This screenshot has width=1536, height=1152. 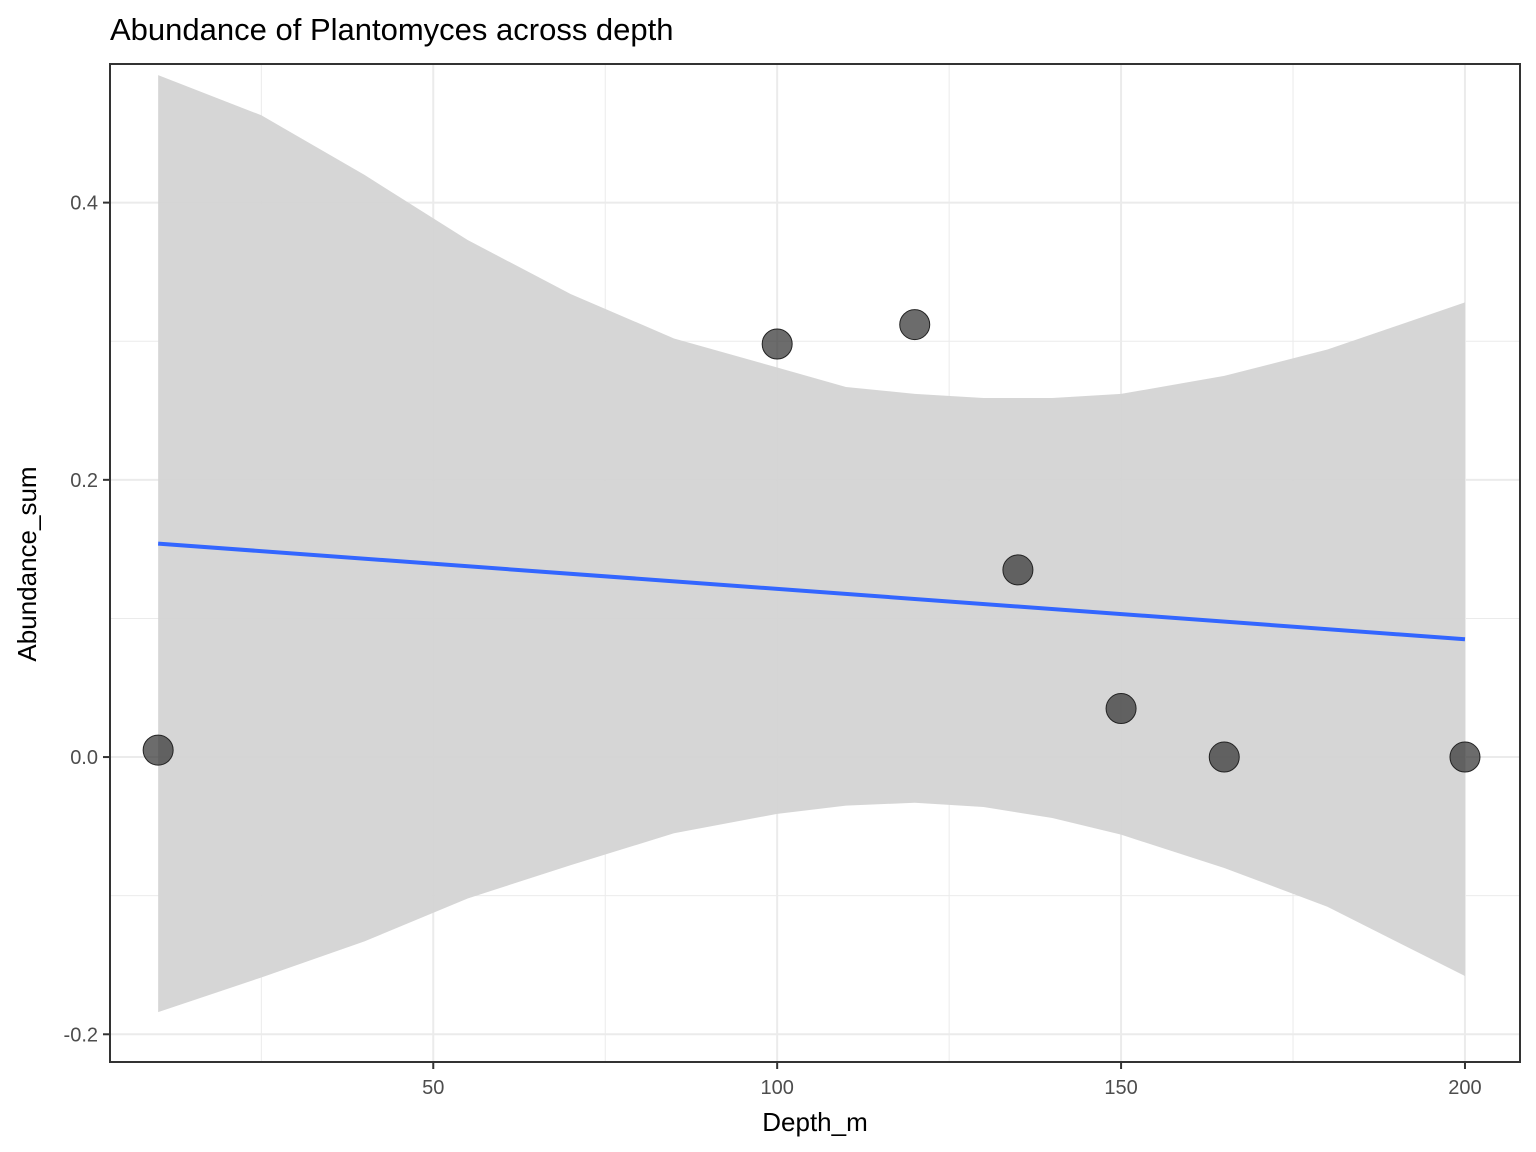 What do you see at coordinates (84, 758) in the screenshot?
I see `y-tick-label: 0.0` at bounding box center [84, 758].